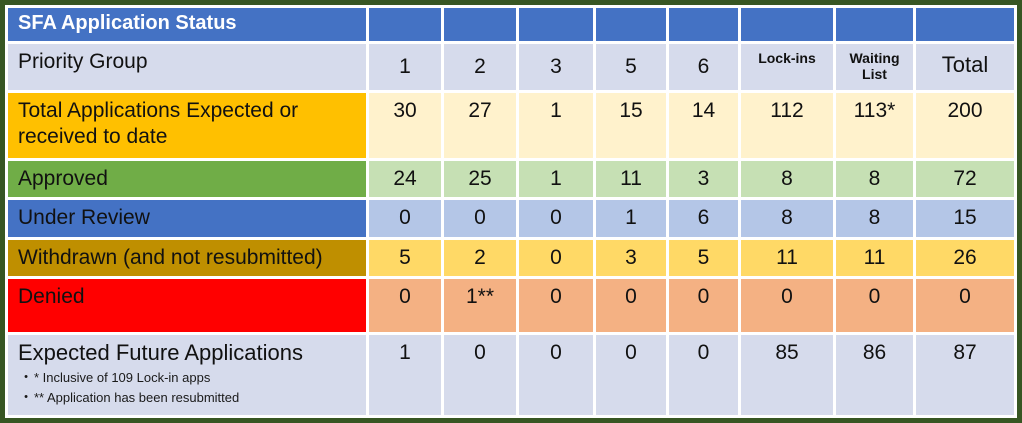  Describe the element at coordinates (187, 306) in the screenshot. I see `row-label: Denied` at that location.